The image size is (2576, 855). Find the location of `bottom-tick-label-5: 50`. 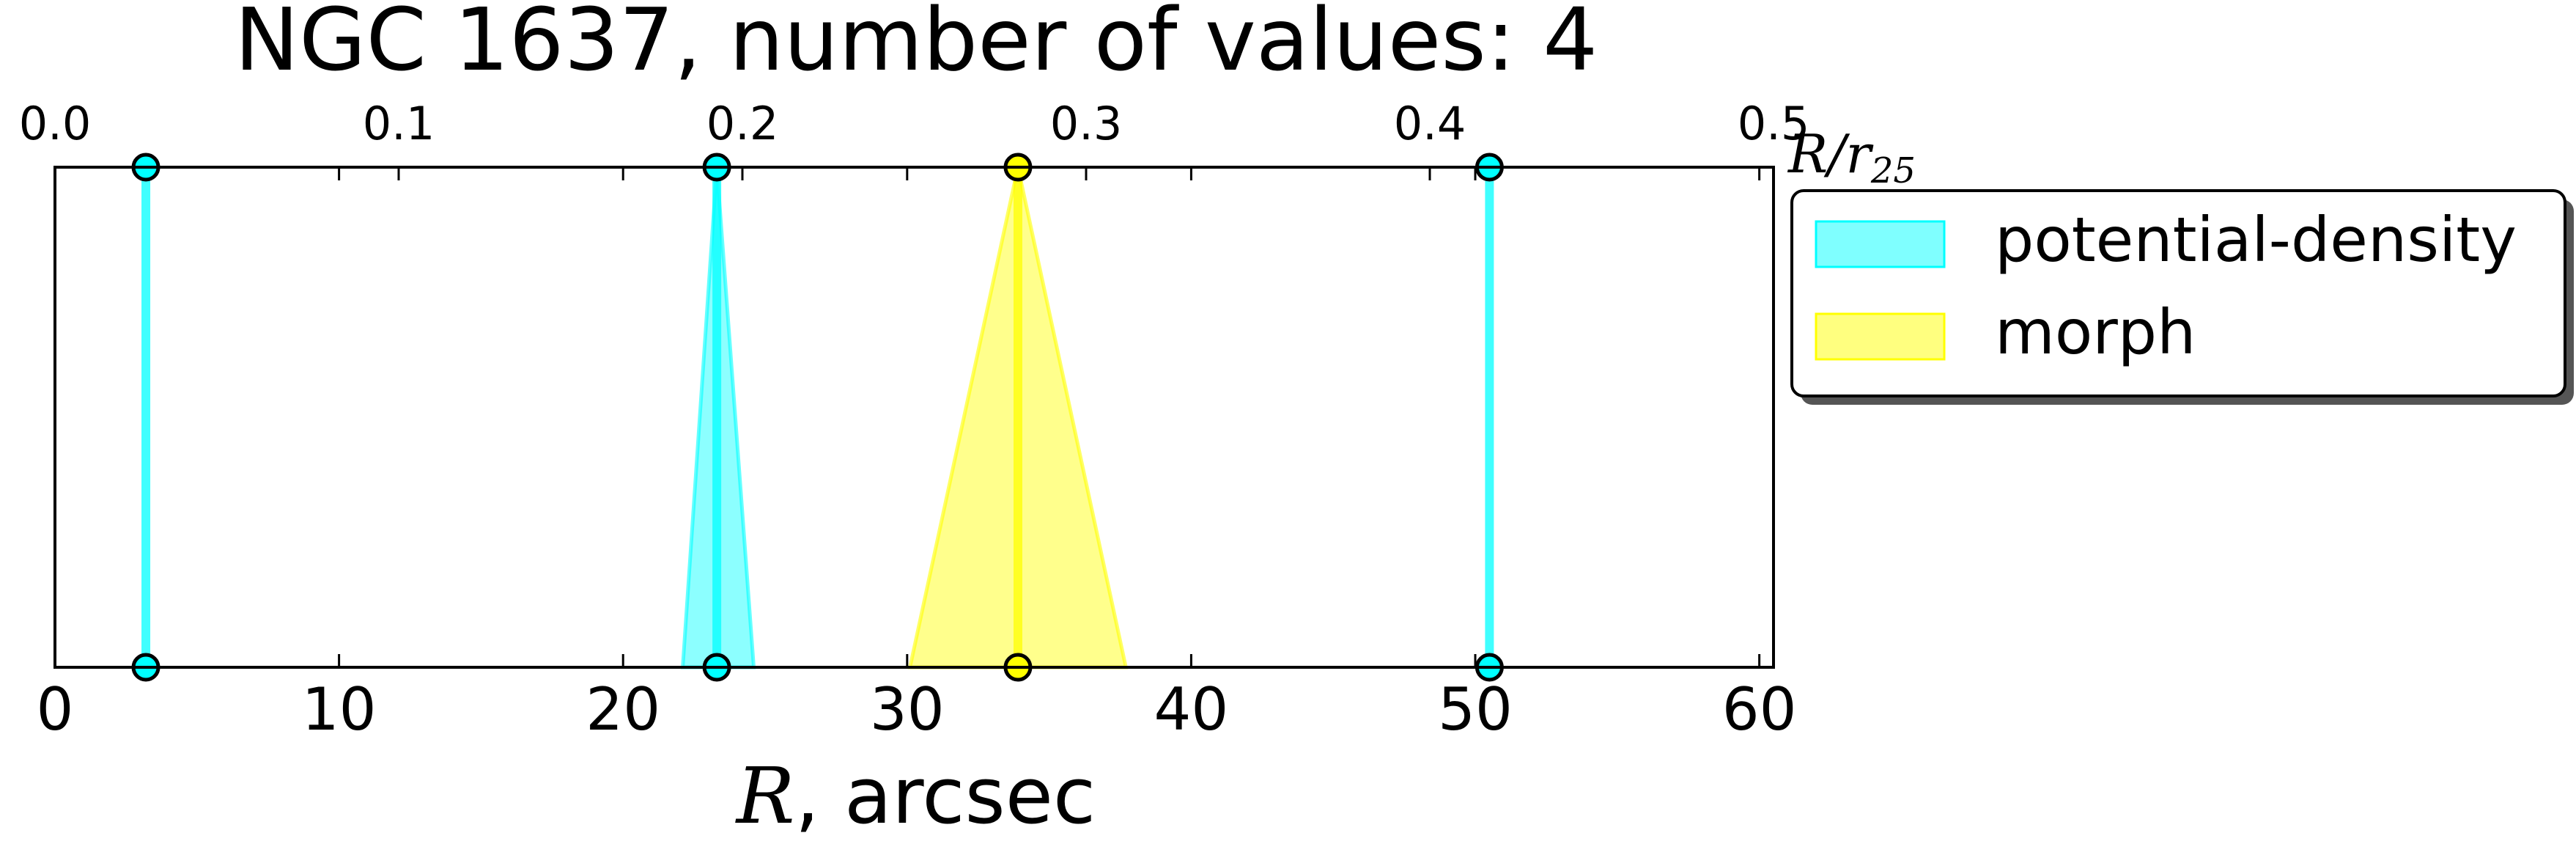

bottom-tick-label-5: 50 is located at coordinates (1475, 709).